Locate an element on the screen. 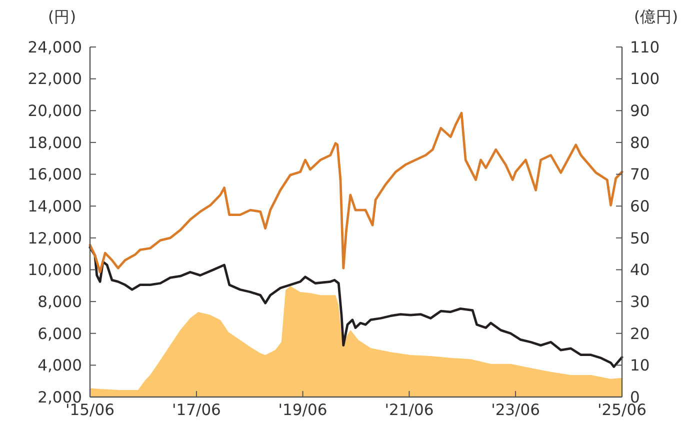  y-tick-label: 8,000 is located at coordinates (60, 301).